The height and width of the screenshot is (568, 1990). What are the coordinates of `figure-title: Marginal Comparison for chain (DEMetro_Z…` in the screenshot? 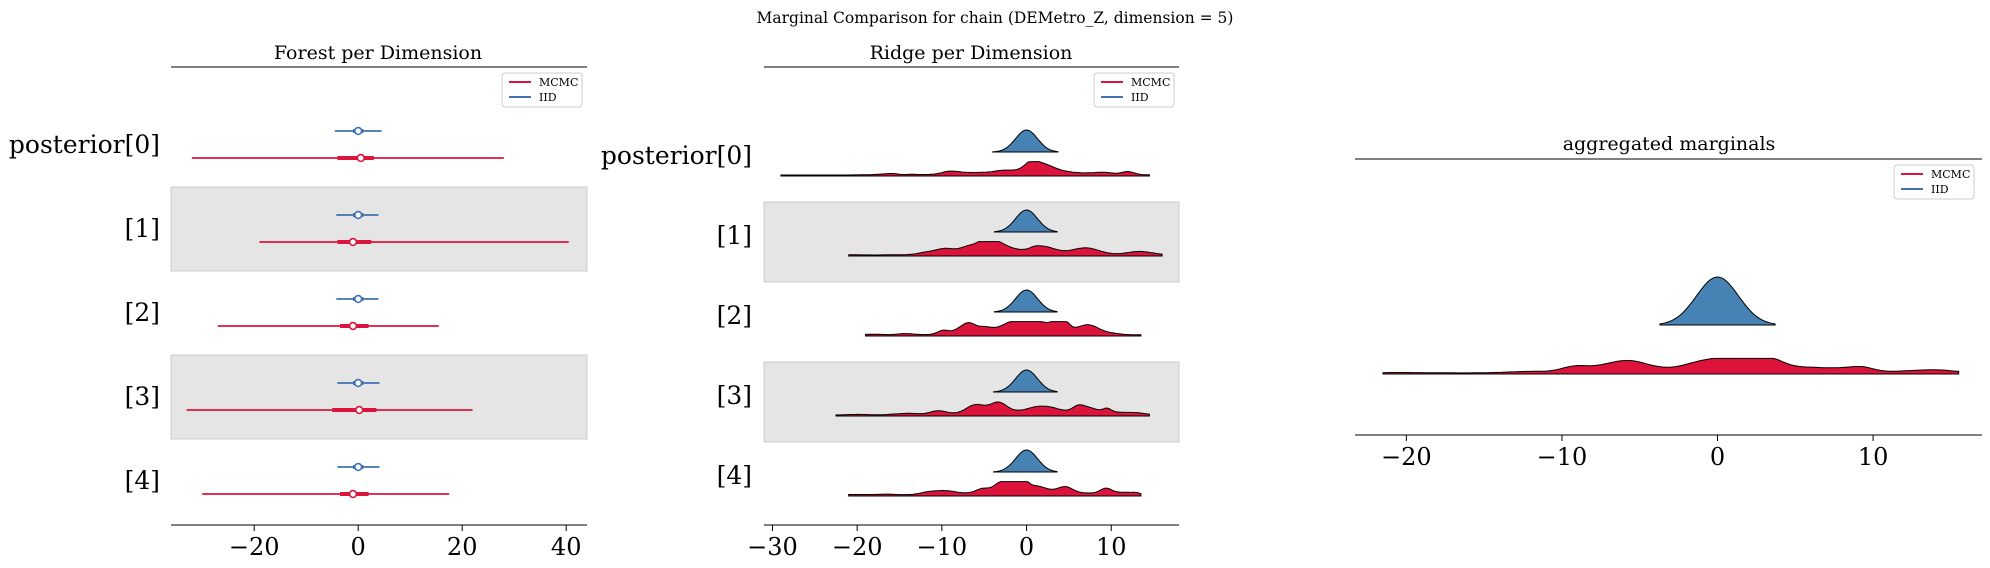 It's located at (995, 18).